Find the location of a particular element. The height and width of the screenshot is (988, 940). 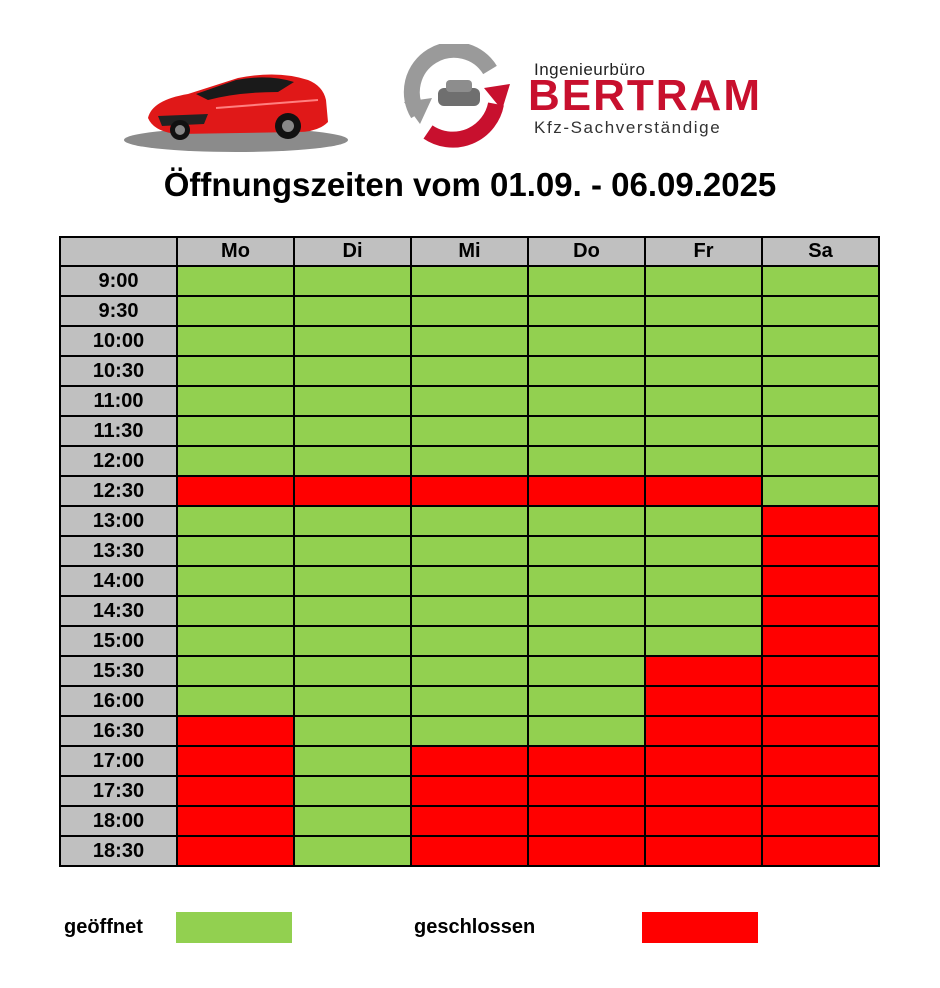

time-label: 18:30 is located at coordinates (118, 851).